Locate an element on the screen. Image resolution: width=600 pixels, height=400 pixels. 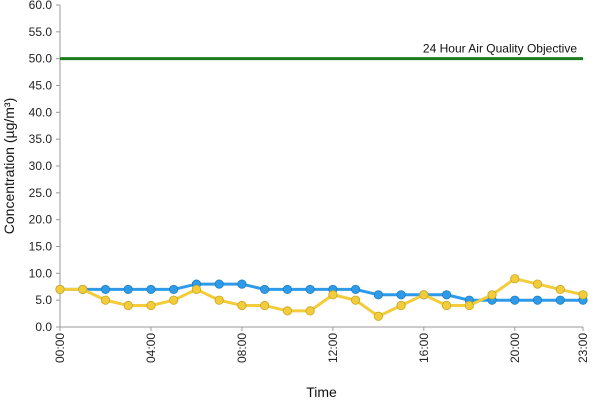
x-tick-label: 23:00 is located at coordinates (583, 348).